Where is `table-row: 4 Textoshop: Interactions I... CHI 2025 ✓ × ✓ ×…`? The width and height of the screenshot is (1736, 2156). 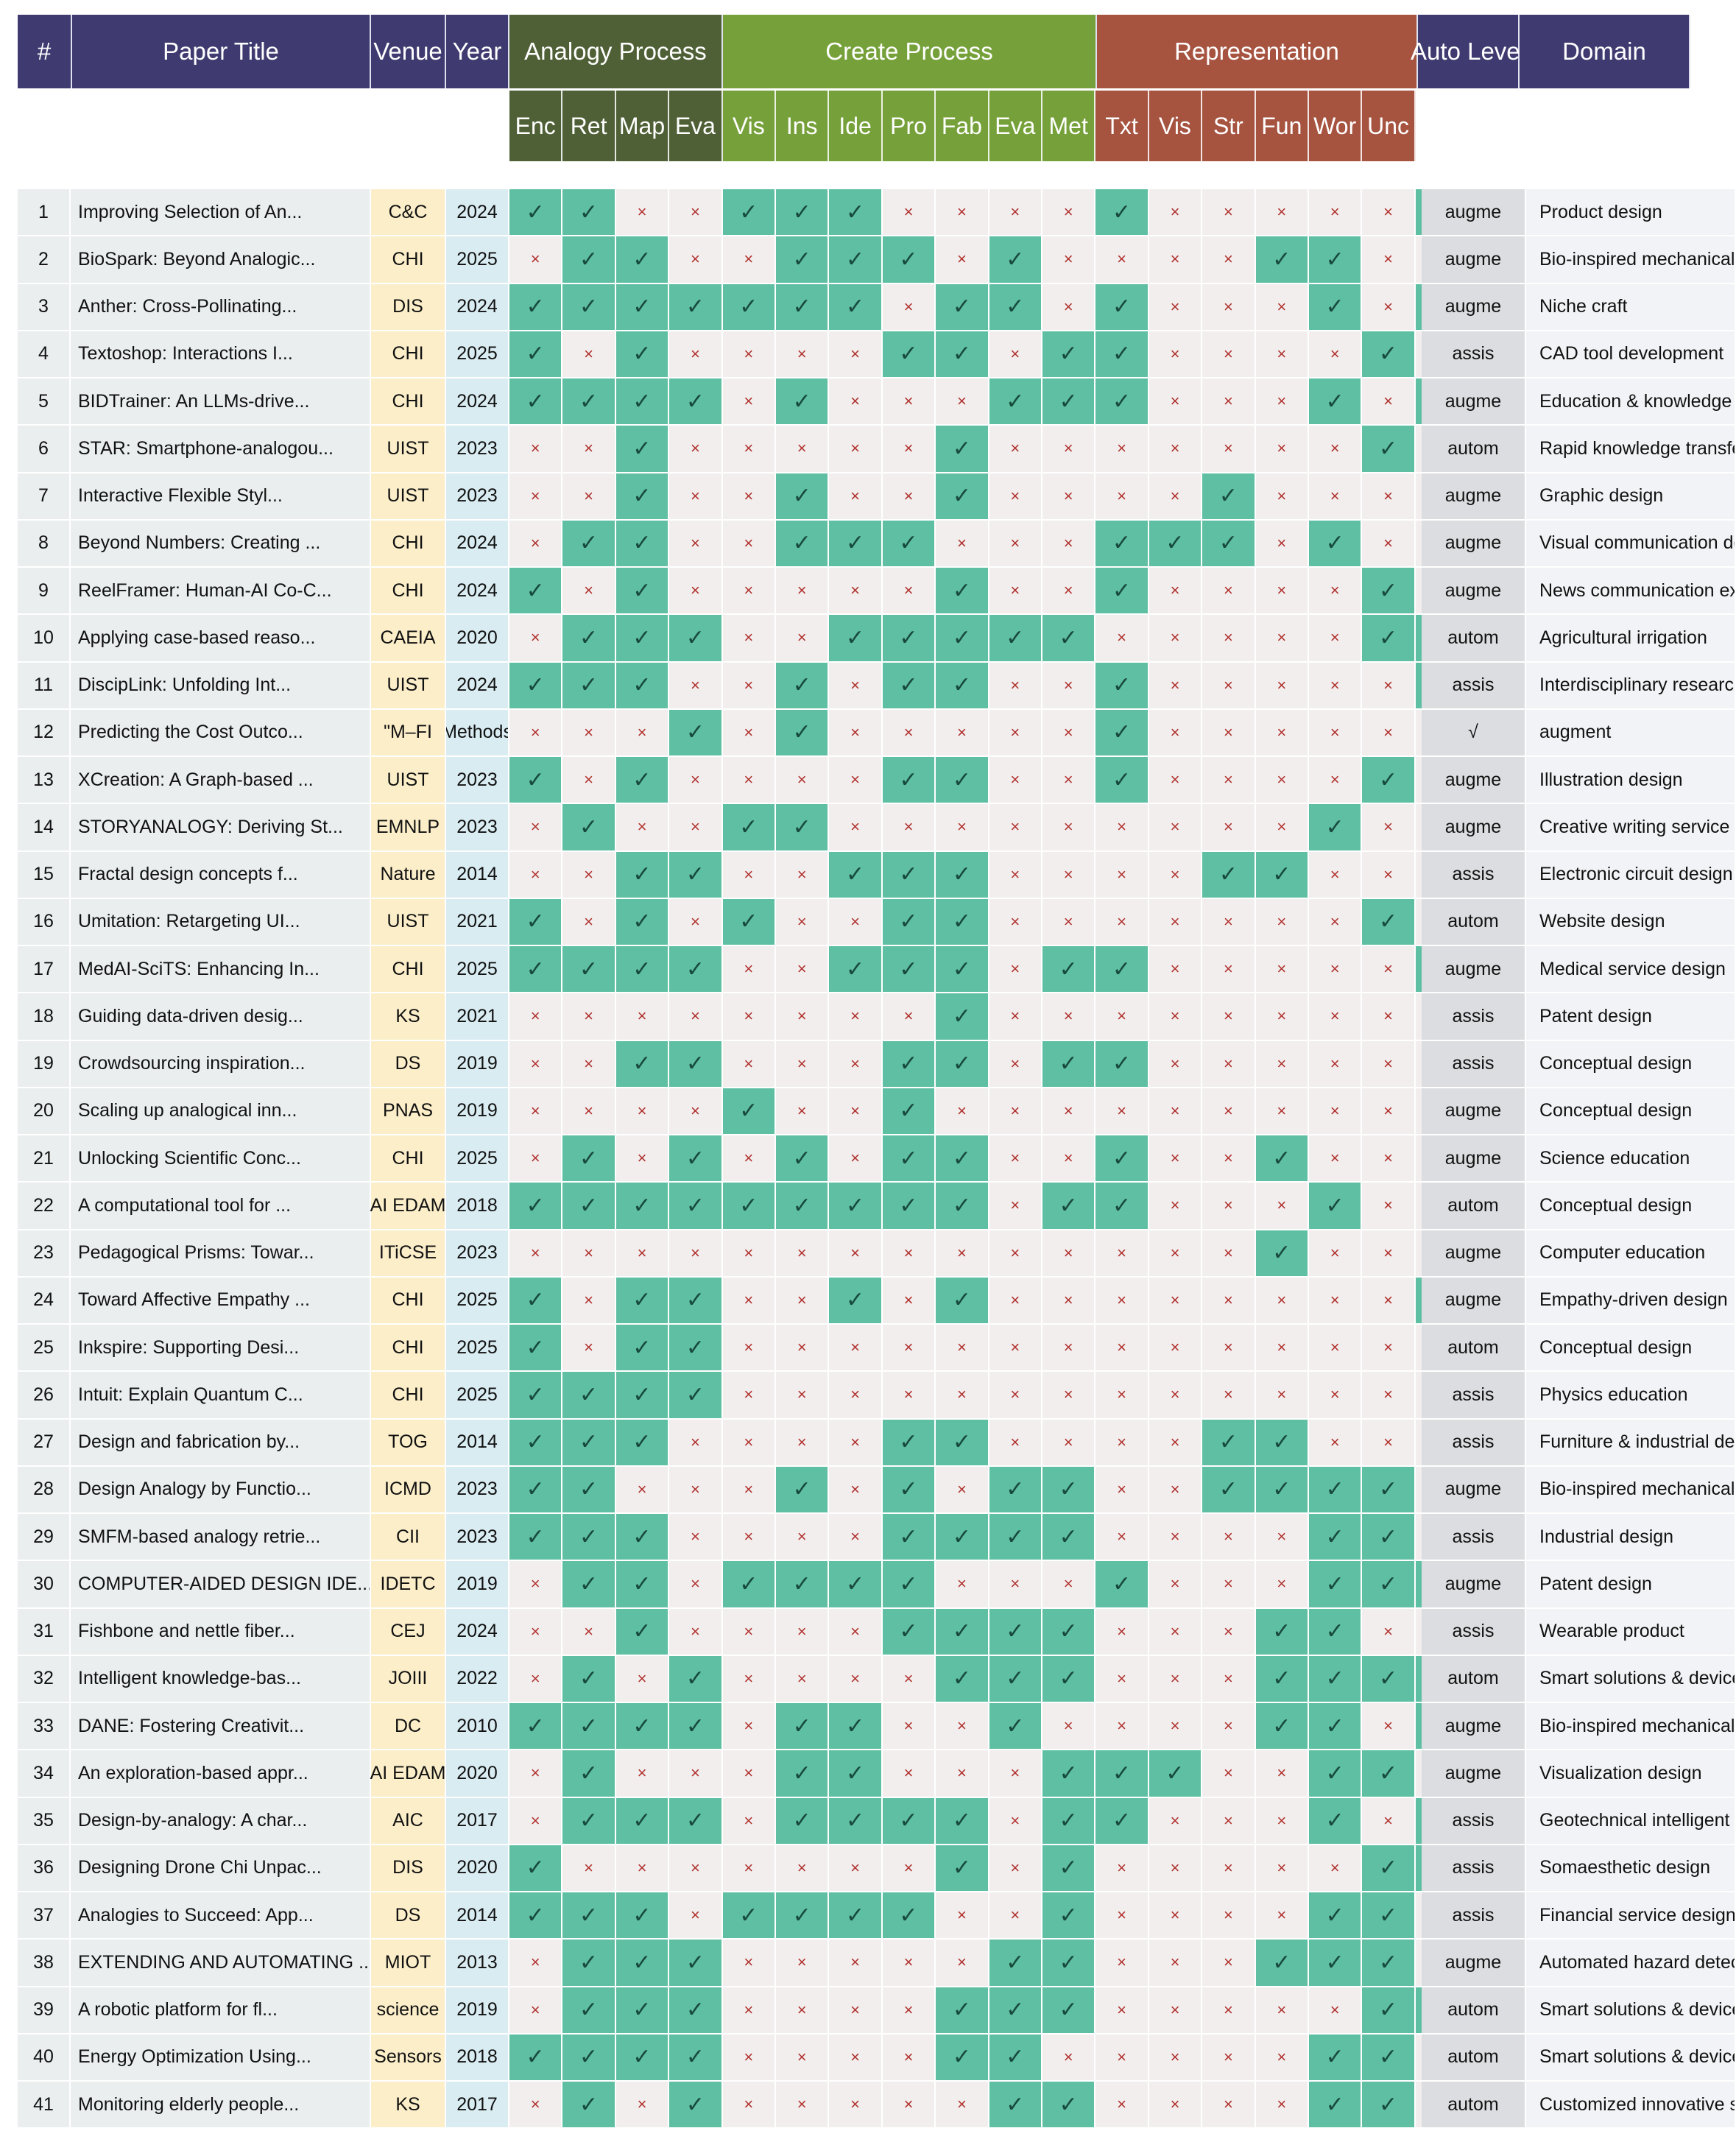 table-row: 4 Textoshop: Interactions I... CHI 2025 ✓ × ✓ ×… is located at coordinates (877, 354).